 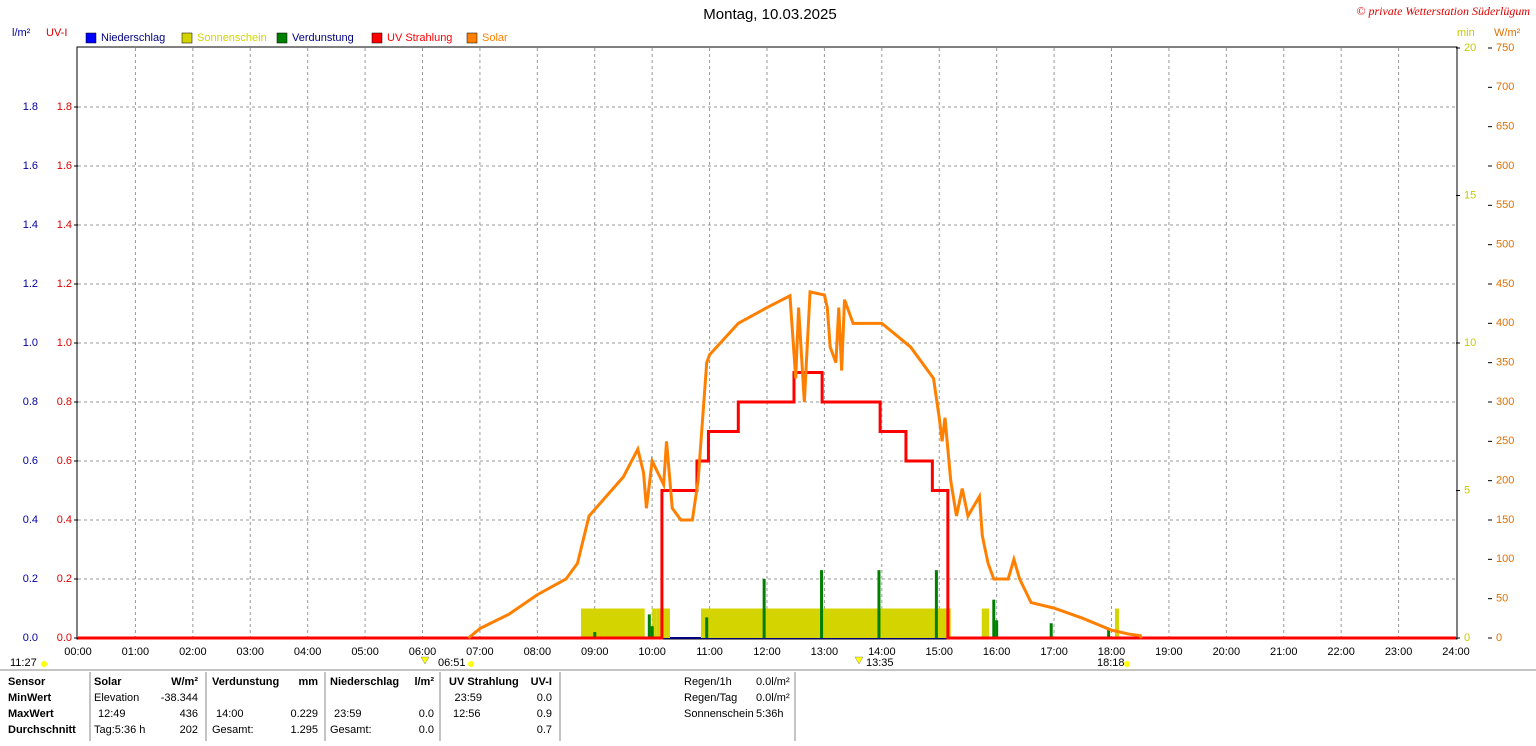 What do you see at coordinates (351, 730) in the screenshot?
I see `table-cell: Gesamt:` at bounding box center [351, 730].